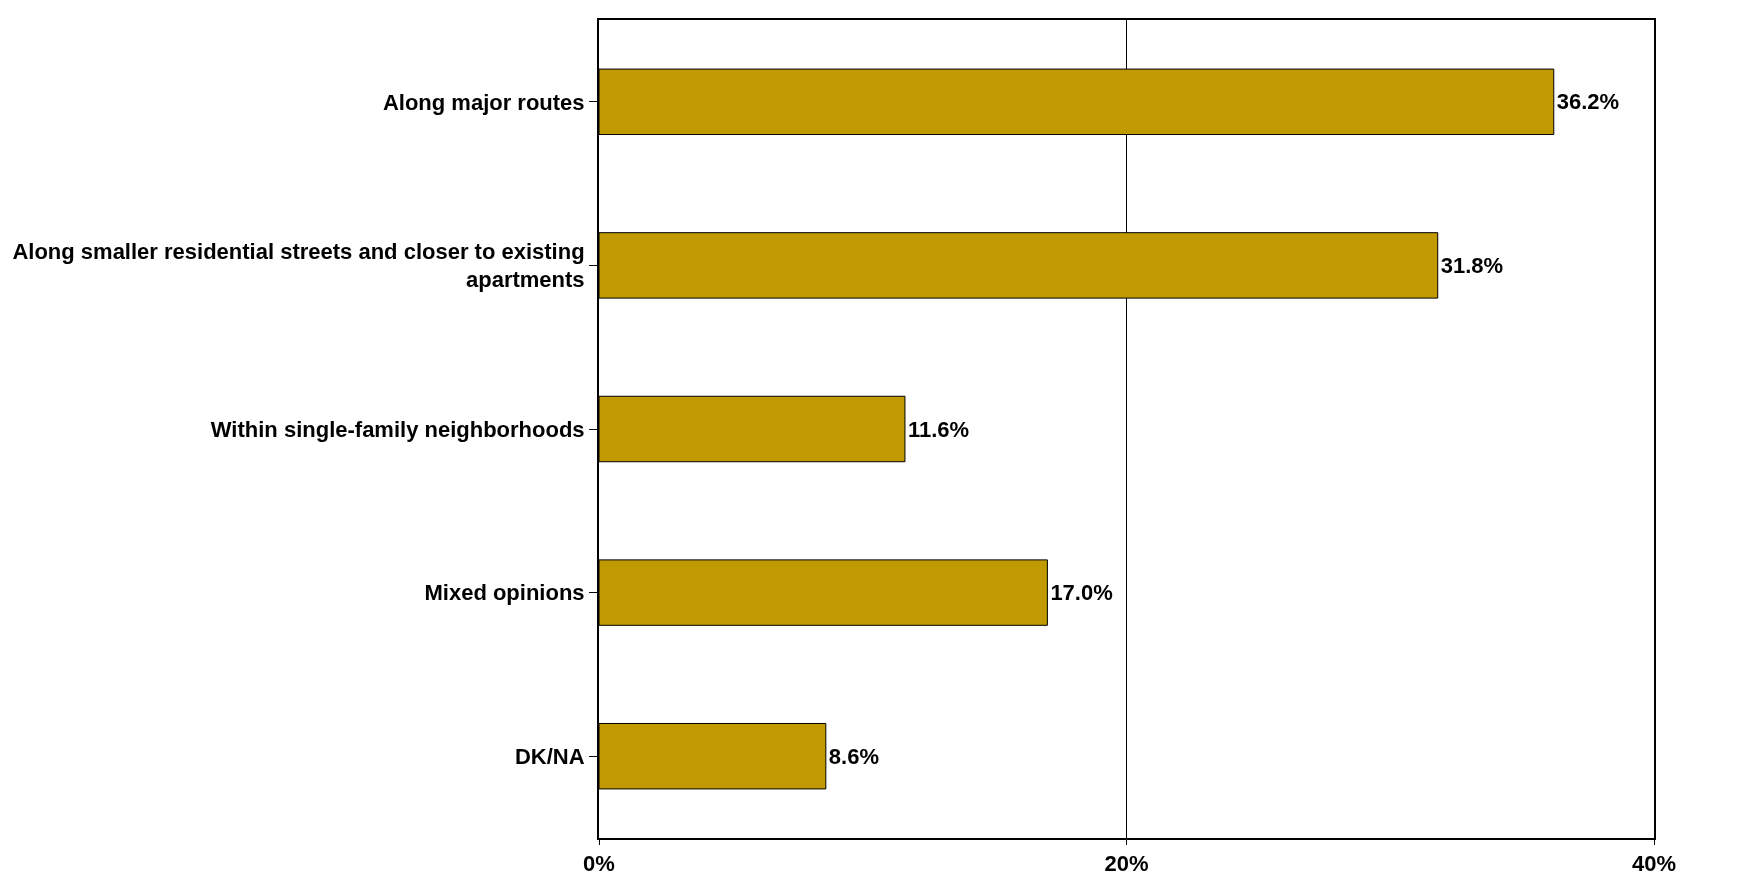 This screenshot has height=888, width=1764. What do you see at coordinates (504, 593) in the screenshot?
I see `y-tick-label: Mixed opinions` at bounding box center [504, 593].